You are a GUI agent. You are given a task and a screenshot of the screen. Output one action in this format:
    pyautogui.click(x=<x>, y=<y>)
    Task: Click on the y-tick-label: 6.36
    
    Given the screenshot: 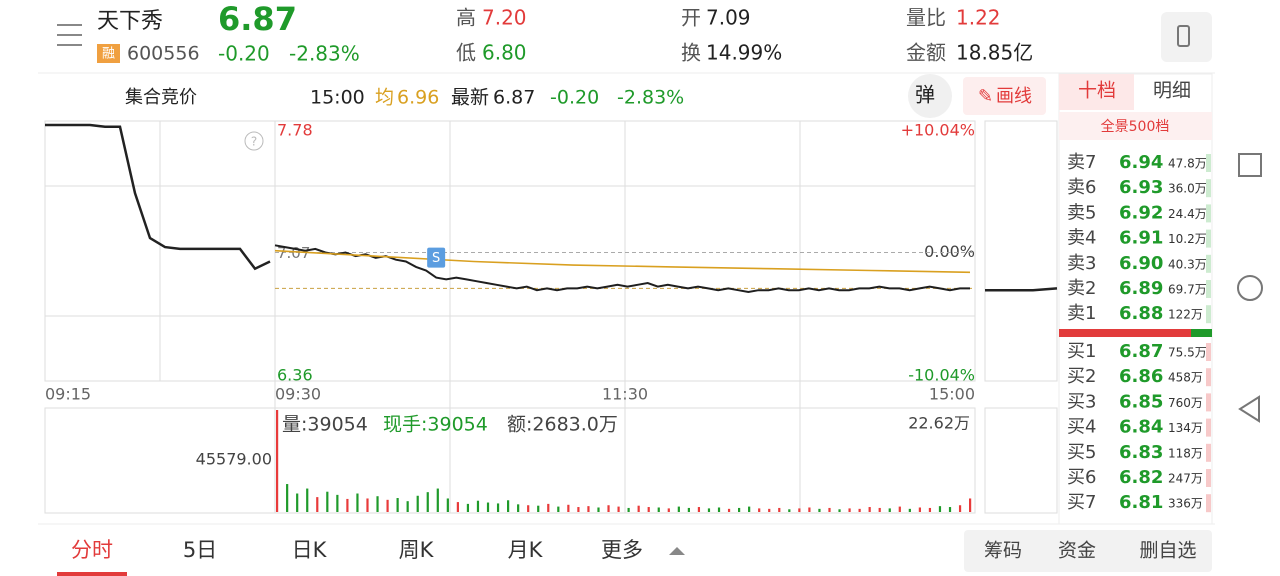 What is the action you would take?
    pyautogui.click(x=295, y=375)
    